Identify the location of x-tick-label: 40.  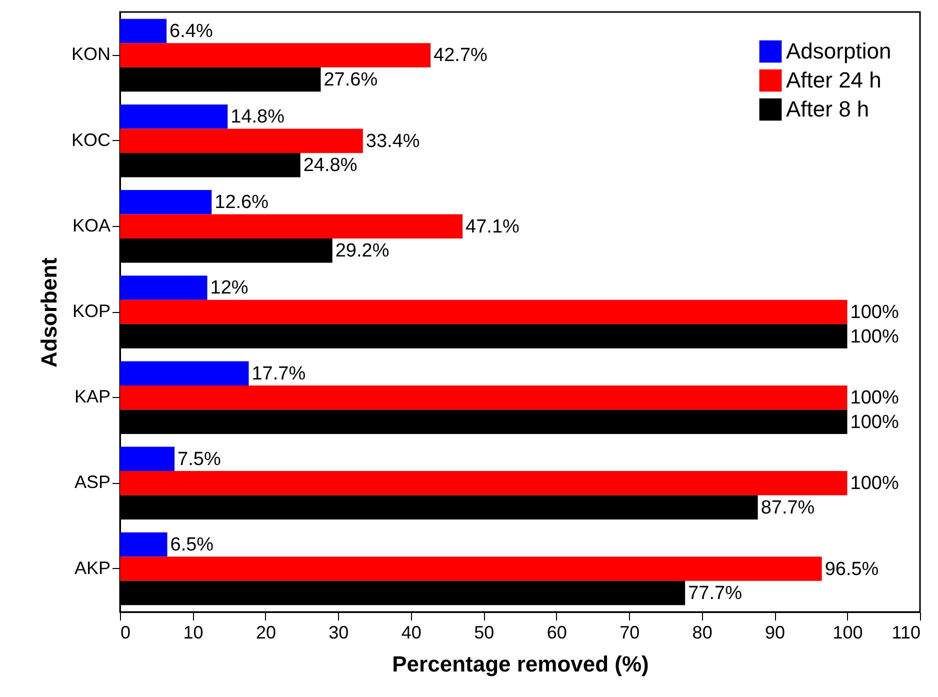
(411, 632).